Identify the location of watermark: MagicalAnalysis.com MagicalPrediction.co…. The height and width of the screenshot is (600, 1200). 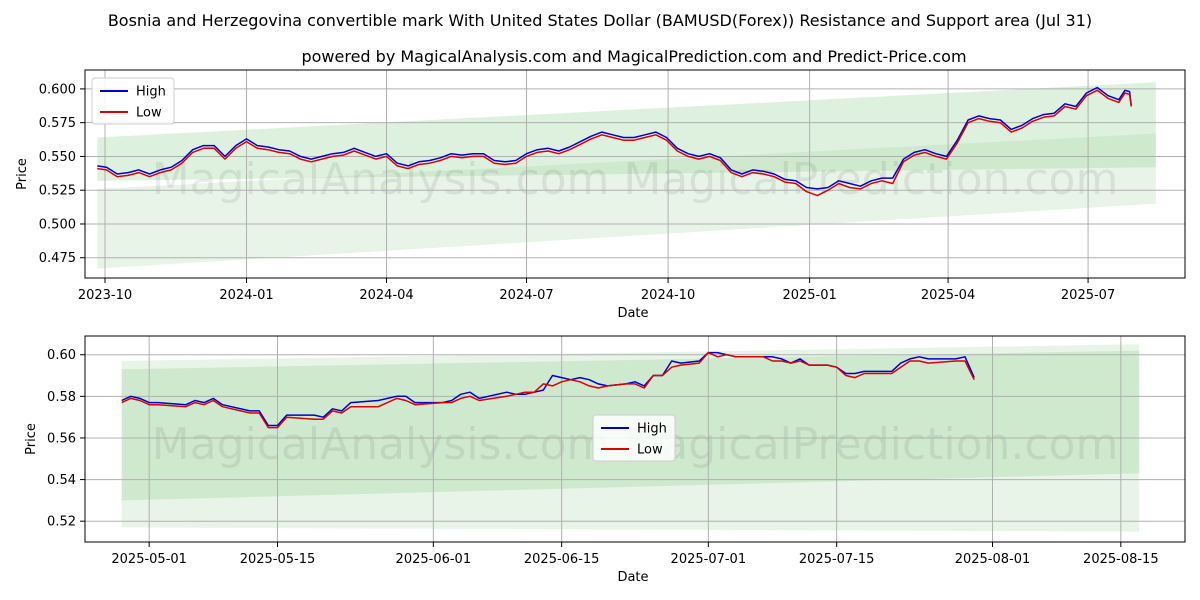
(635, 179).